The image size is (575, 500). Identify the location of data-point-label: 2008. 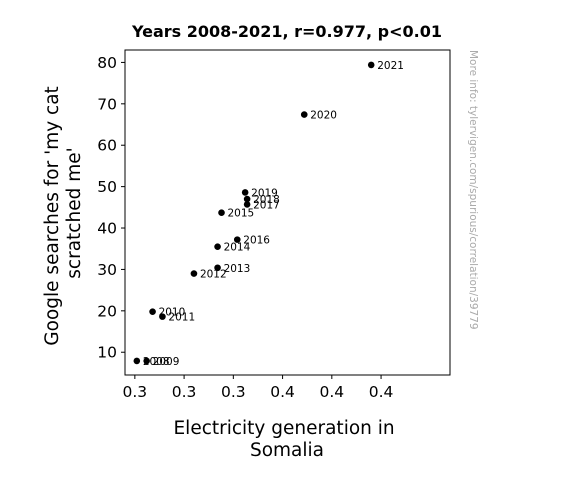
(156, 362).